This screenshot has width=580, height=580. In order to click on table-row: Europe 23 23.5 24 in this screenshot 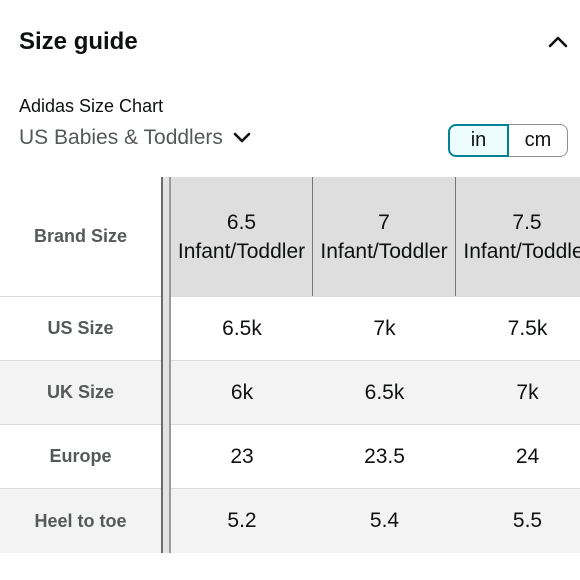, I will do `click(290, 456)`.